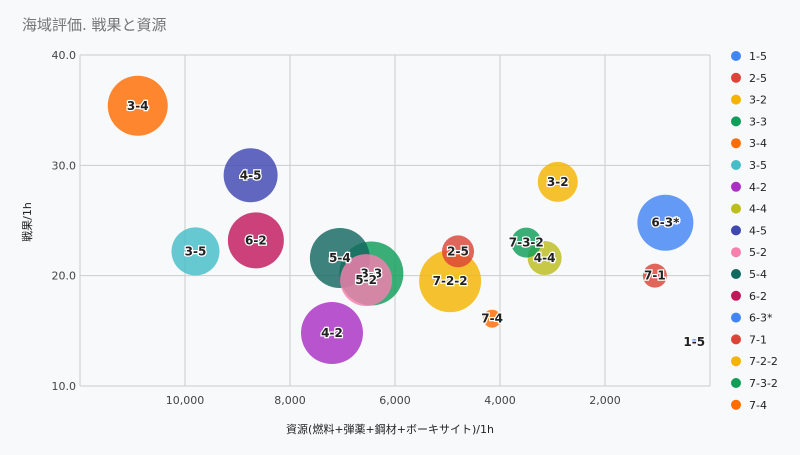 The image size is (800, 455). I want to click on legend-entry: 3-5, so click(758, 165).